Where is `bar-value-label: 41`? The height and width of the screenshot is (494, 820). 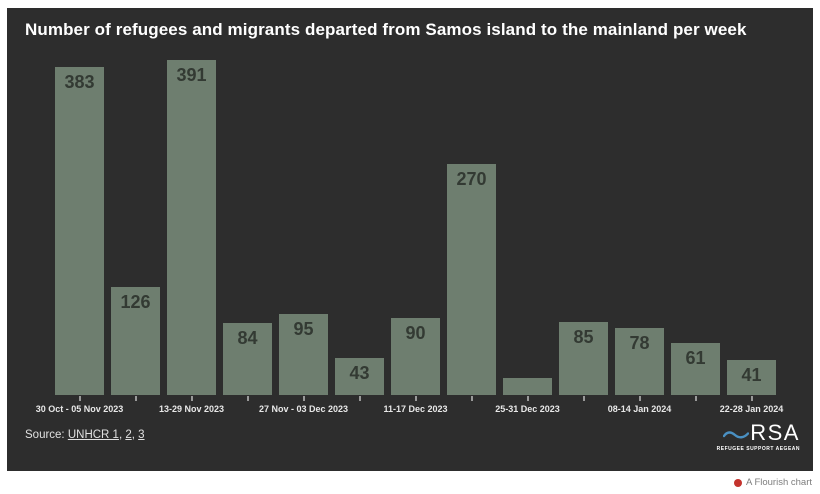
bar-value-label: 41 is located at coordinates (751, 375).